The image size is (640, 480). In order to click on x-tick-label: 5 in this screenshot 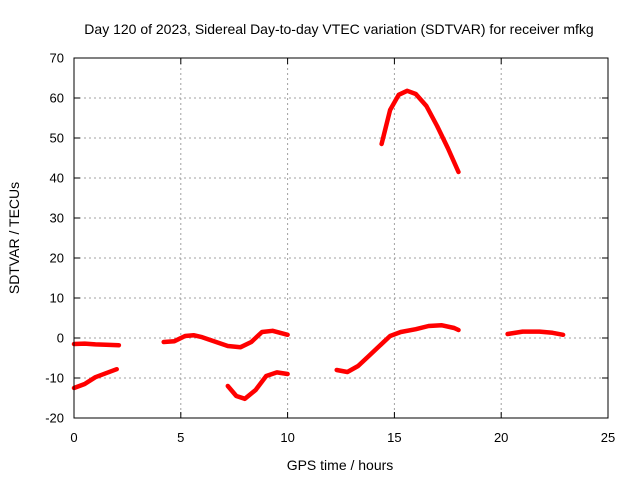, I will do `click(180, 437)`.